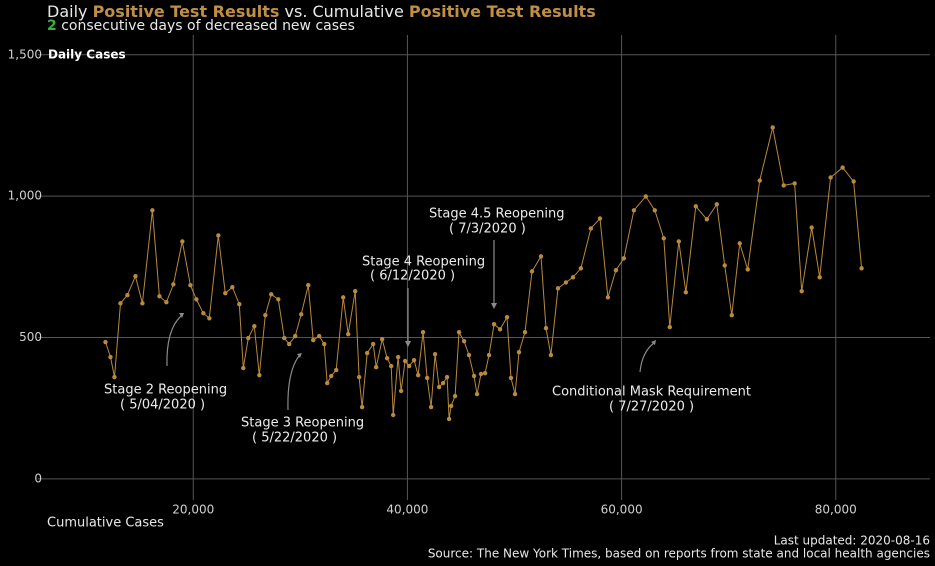 This screenshot has width=935, height=566. I want to click on x-tick-label: 60,000, so click(622, 510).